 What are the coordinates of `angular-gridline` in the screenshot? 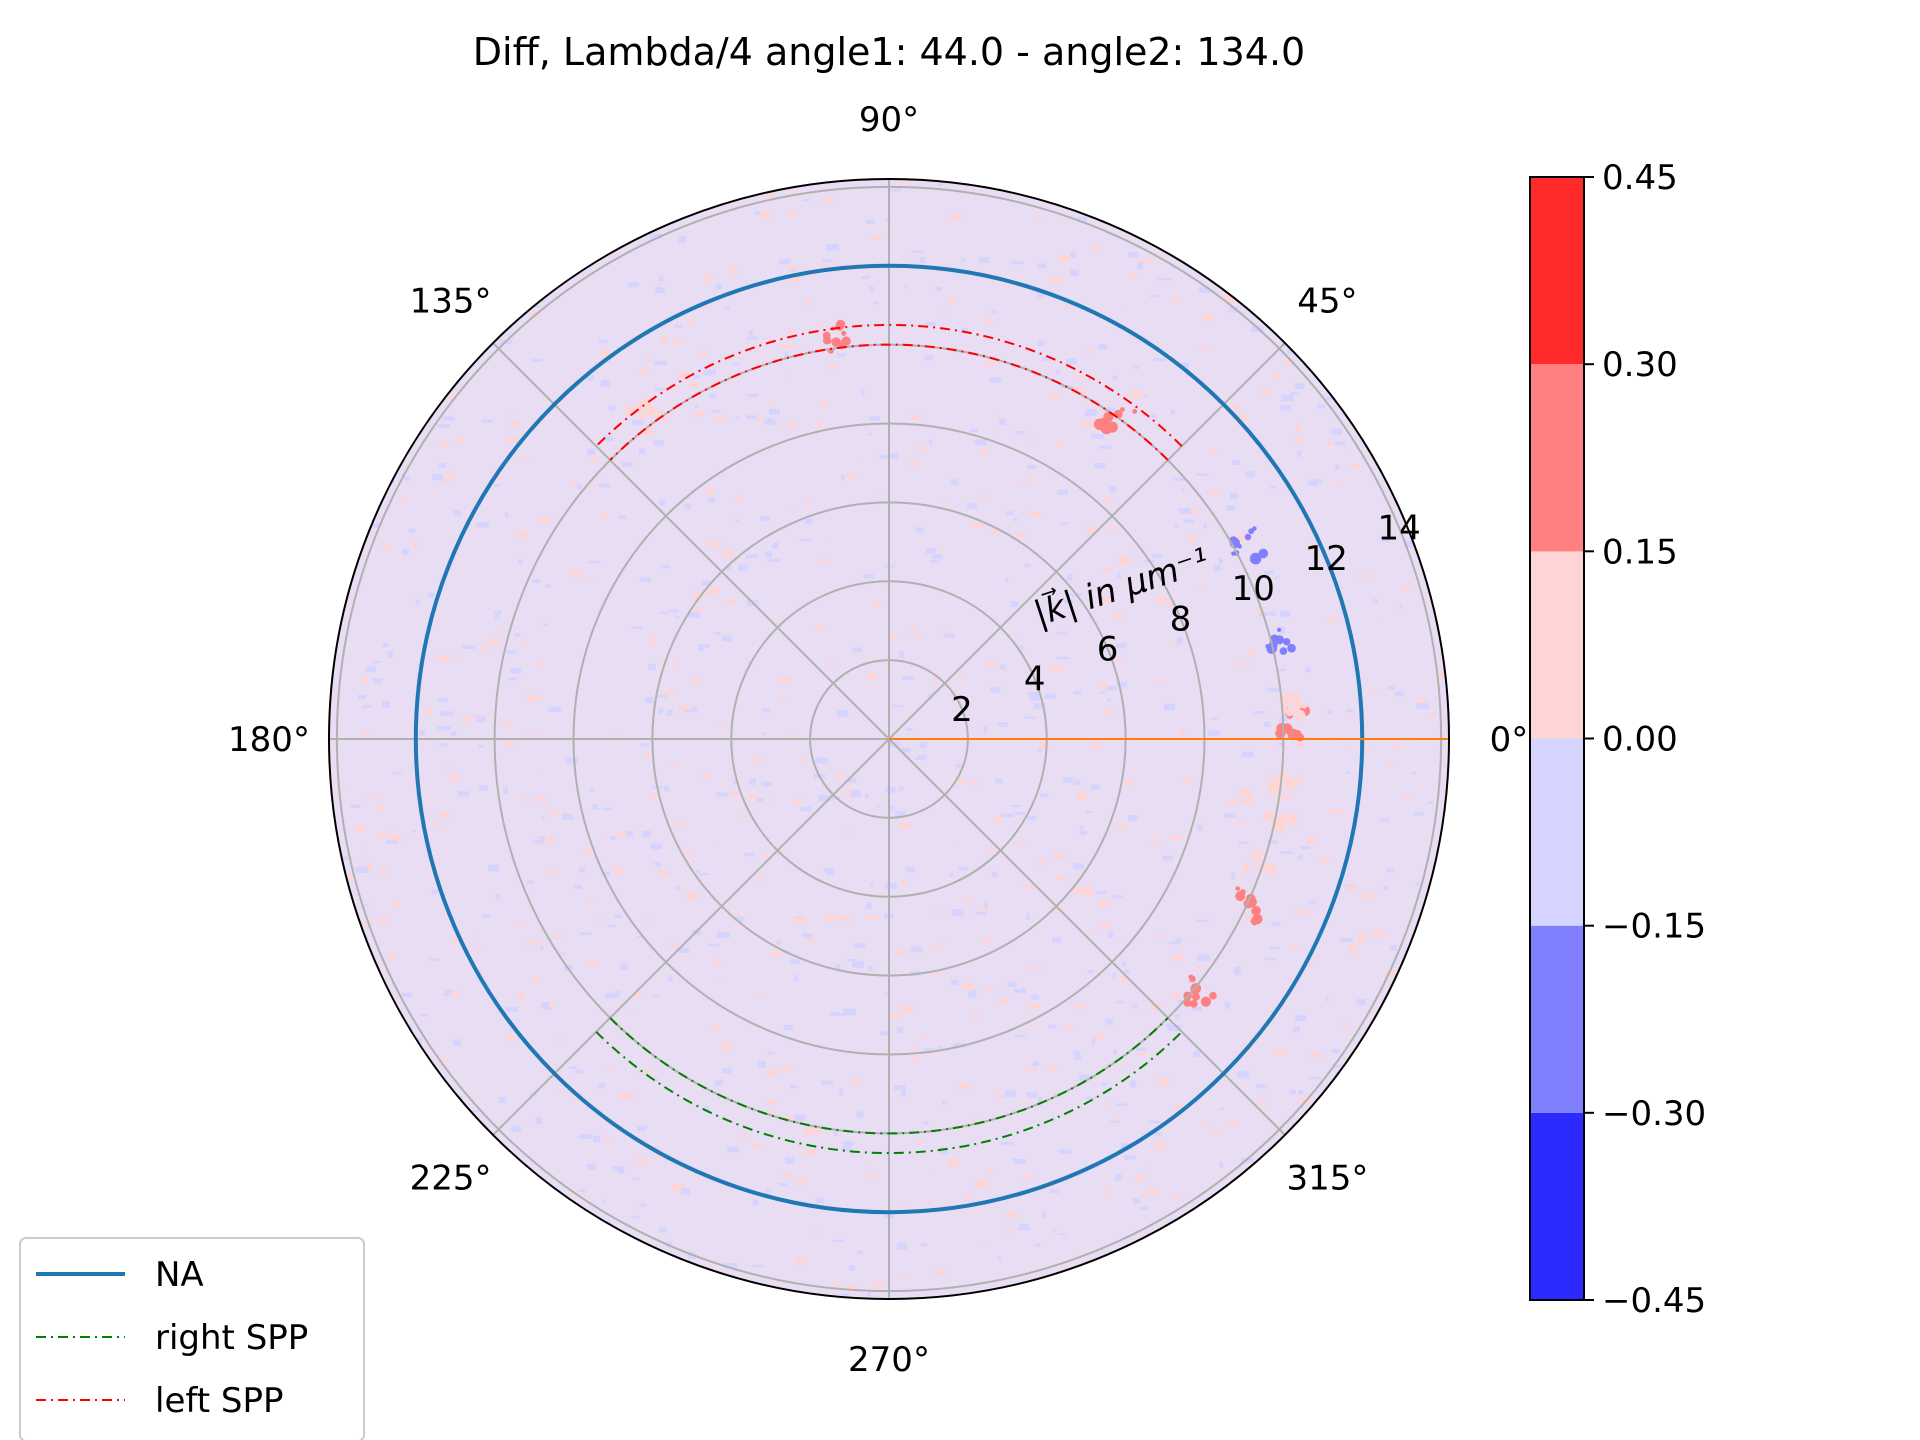 It's located at (691, 541).